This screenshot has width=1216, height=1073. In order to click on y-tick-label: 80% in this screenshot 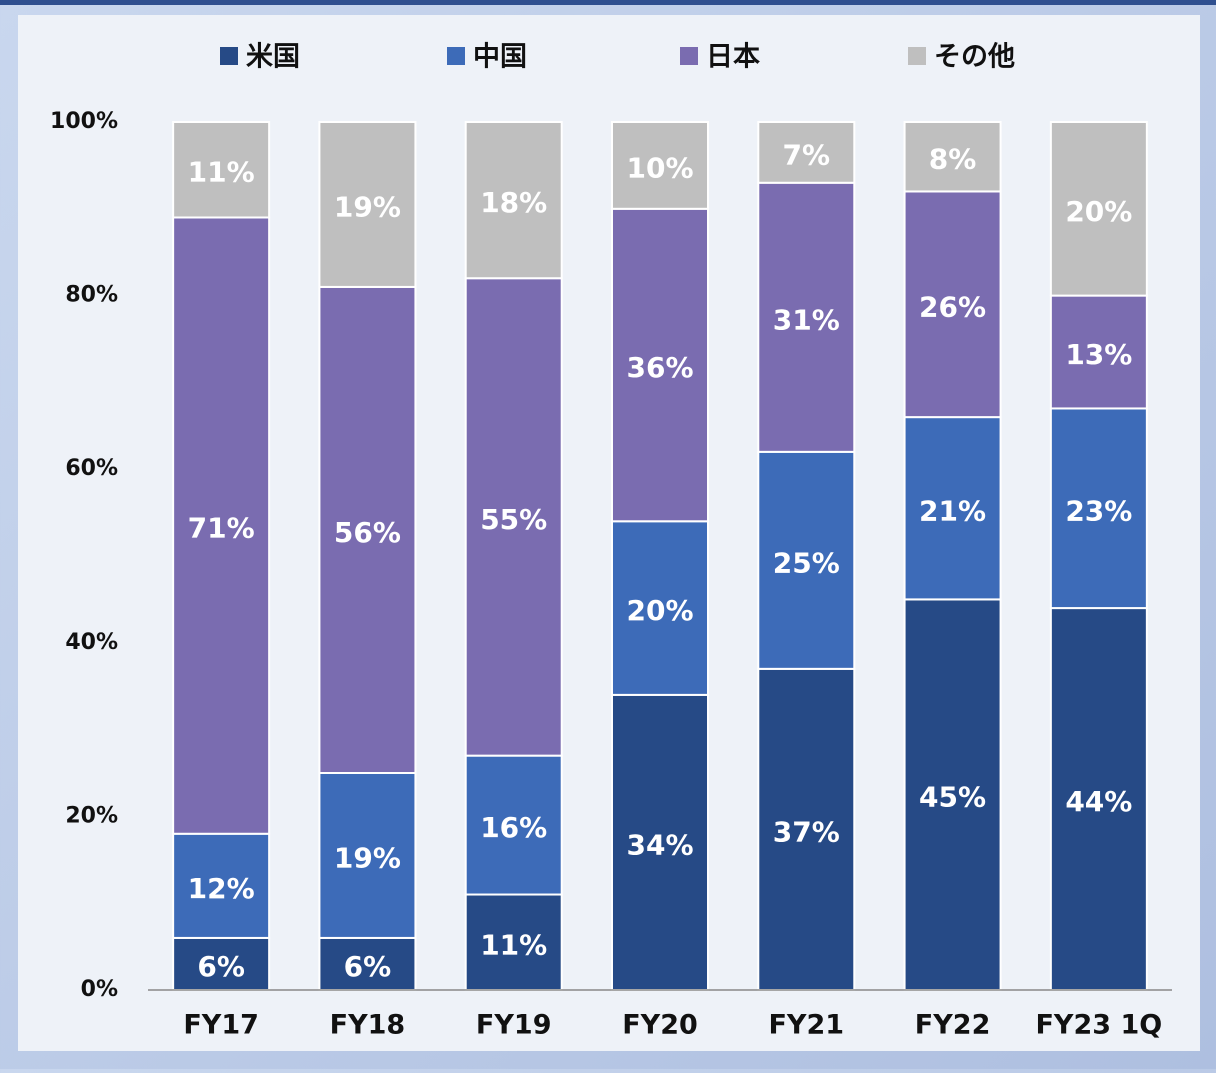, I will do `click(91, 295)`.